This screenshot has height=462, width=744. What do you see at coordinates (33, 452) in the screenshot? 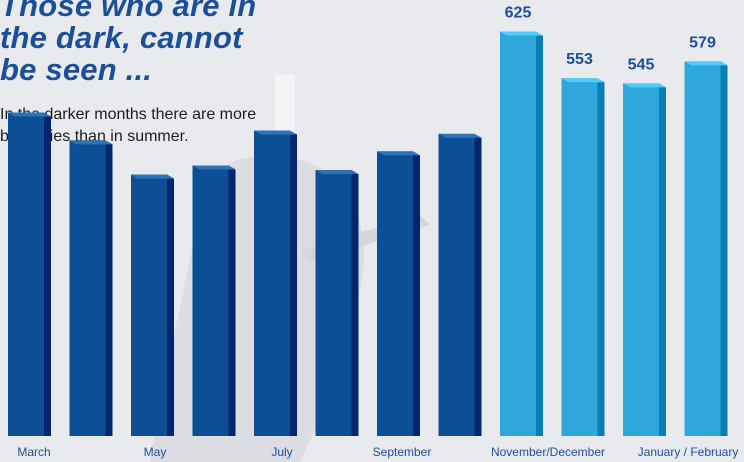
I see `x-tick-label: March` at bounding box center [33, 452].